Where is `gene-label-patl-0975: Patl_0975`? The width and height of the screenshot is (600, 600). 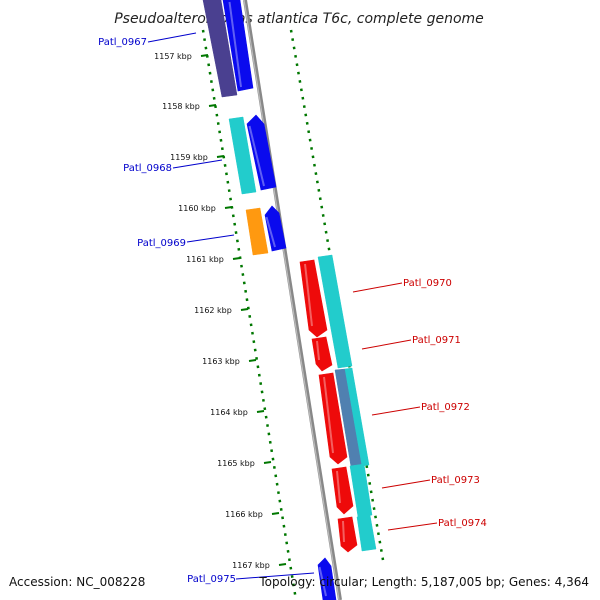 gene-label-patl-0975: Patl_0975 is located at coordinates (211, 579).